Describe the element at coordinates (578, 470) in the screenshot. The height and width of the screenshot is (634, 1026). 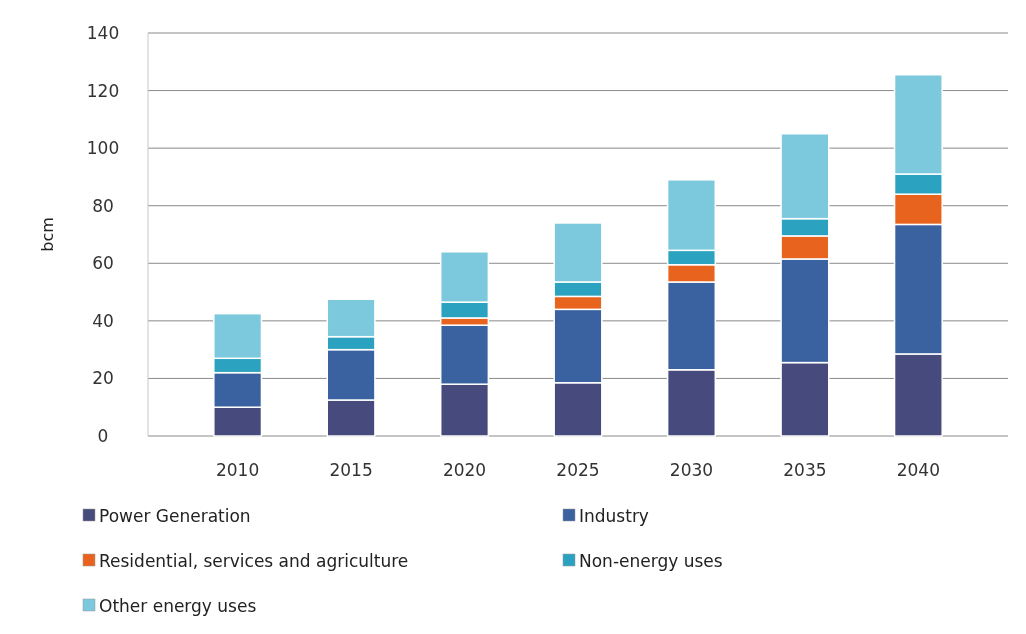
I see `x-tick-label: 2025` at that location.